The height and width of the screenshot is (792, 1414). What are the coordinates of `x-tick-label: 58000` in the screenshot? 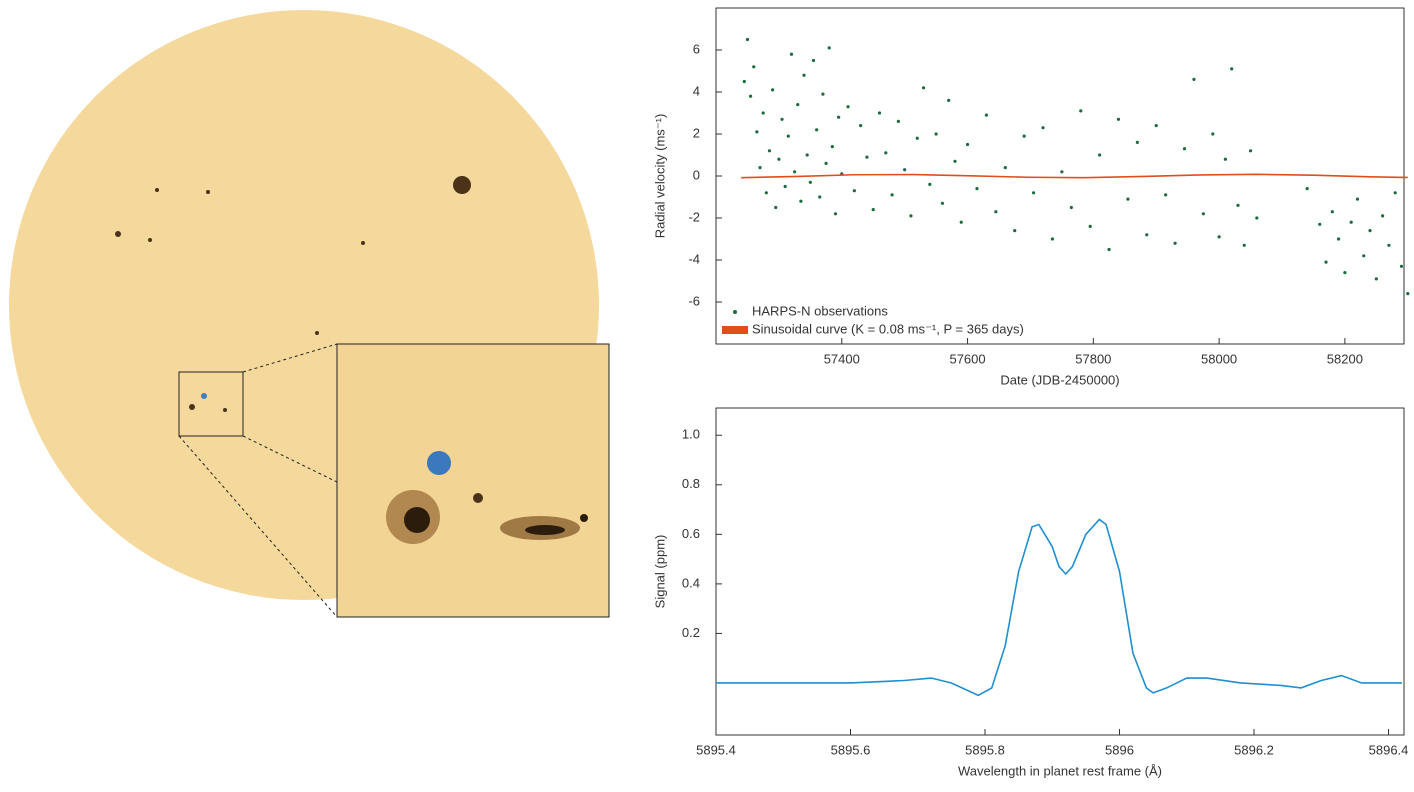 It's located at (1219, 358).